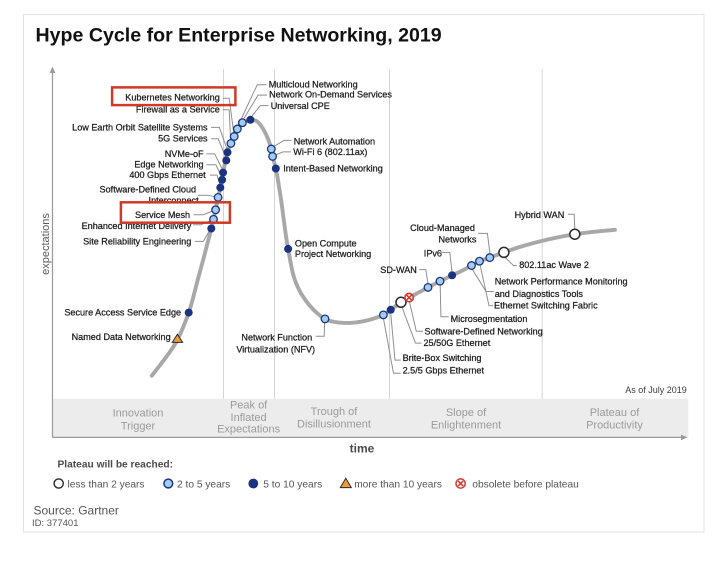  I want to click on svg-text: Network Function, so click(276, 337).